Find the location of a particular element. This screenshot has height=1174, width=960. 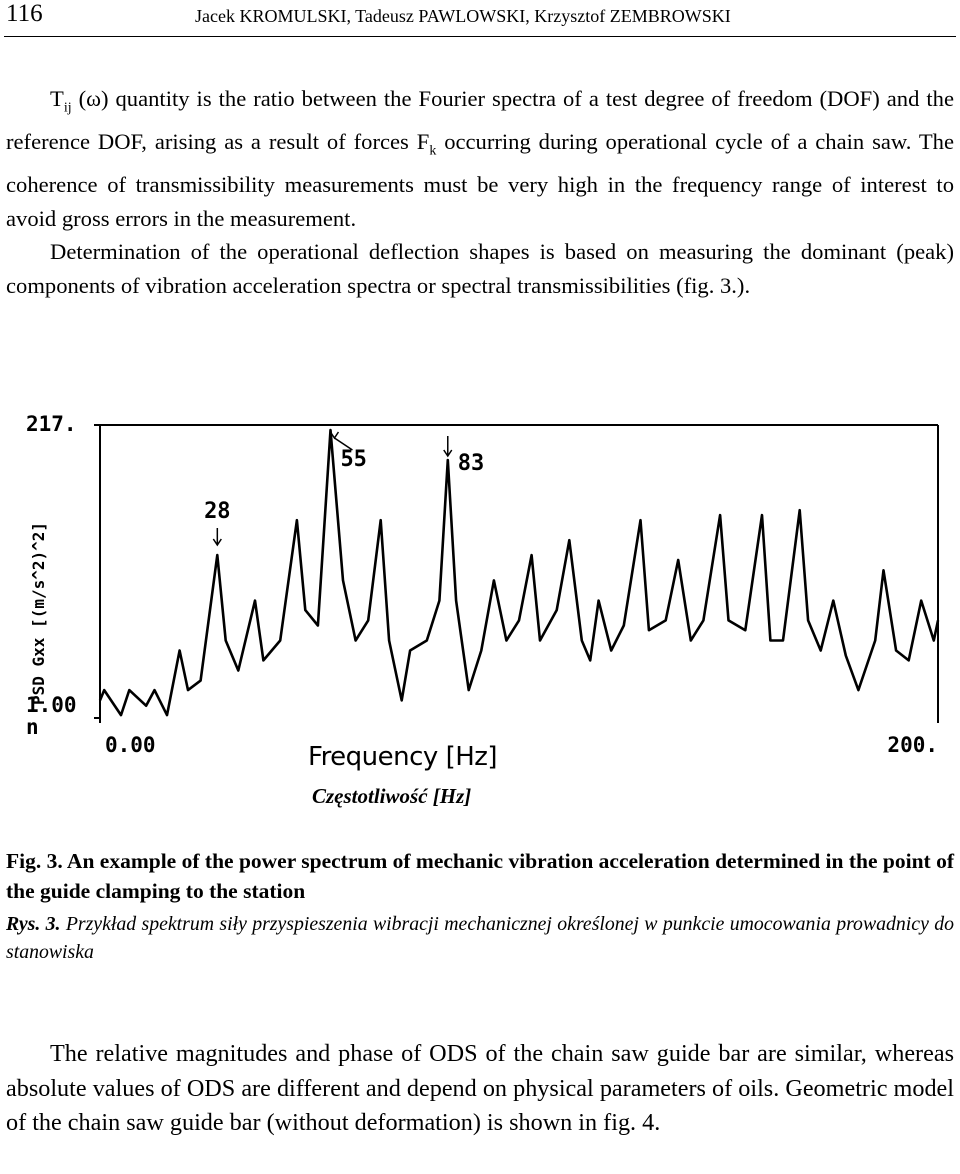

annotation-arrow is located at coordinates (343, 444).